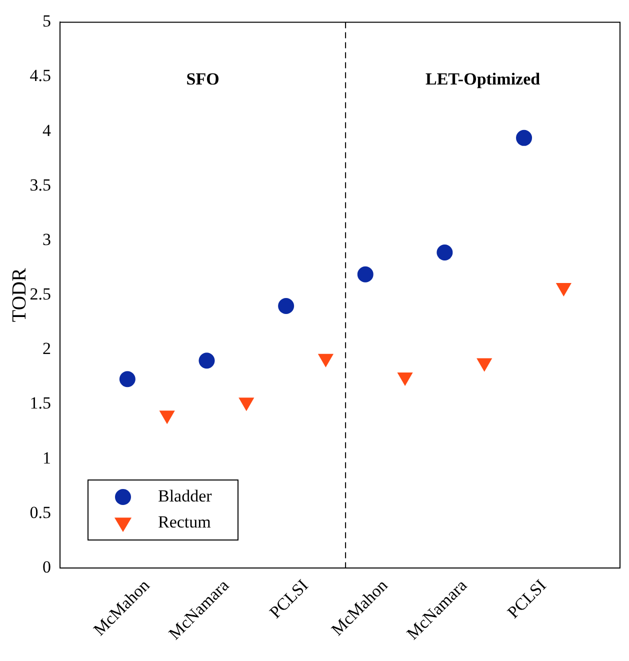  I want to click on annotation: SFO, so click(203, 79).